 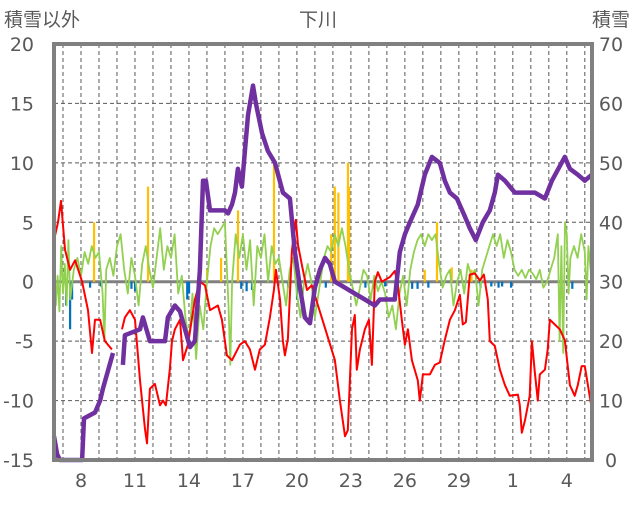 What do you see at coordinates (22, 164) in the screenshot?
I see `left-tick-label: 10` at bounding box center [22, 164].